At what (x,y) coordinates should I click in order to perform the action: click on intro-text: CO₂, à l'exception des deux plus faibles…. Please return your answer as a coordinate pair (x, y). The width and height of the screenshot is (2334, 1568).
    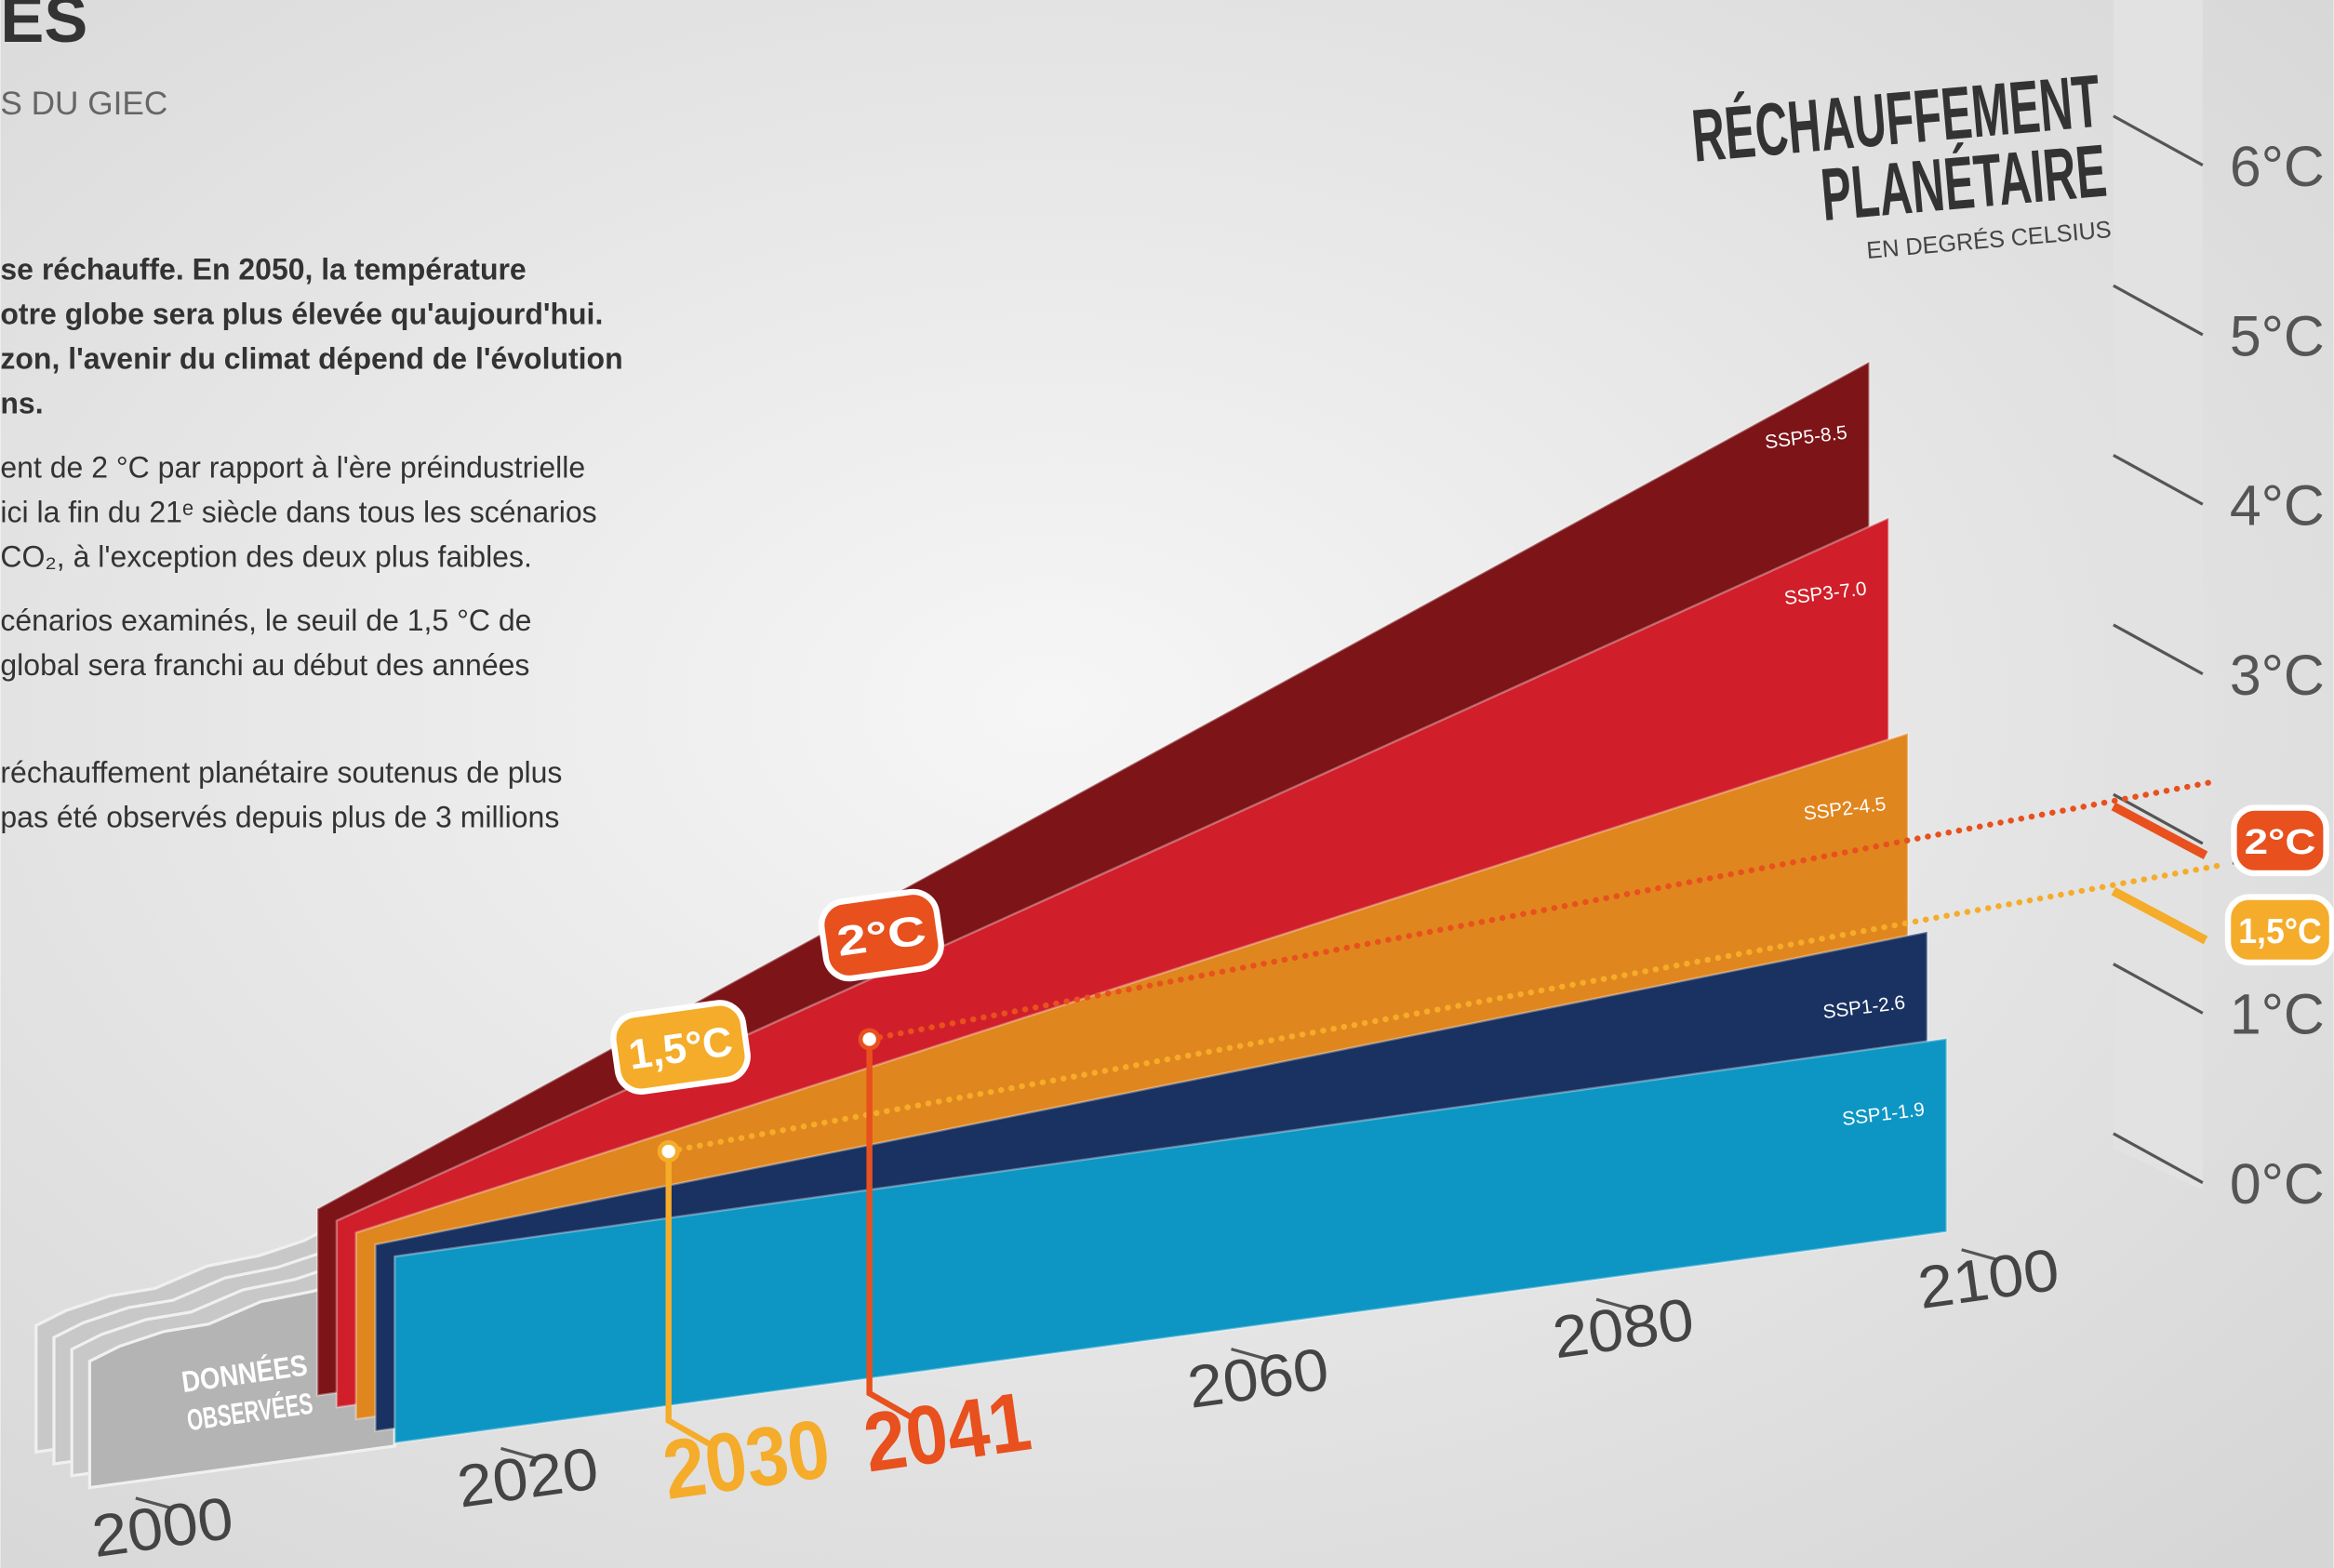
    Looking at the image, I should click on (265, 556).